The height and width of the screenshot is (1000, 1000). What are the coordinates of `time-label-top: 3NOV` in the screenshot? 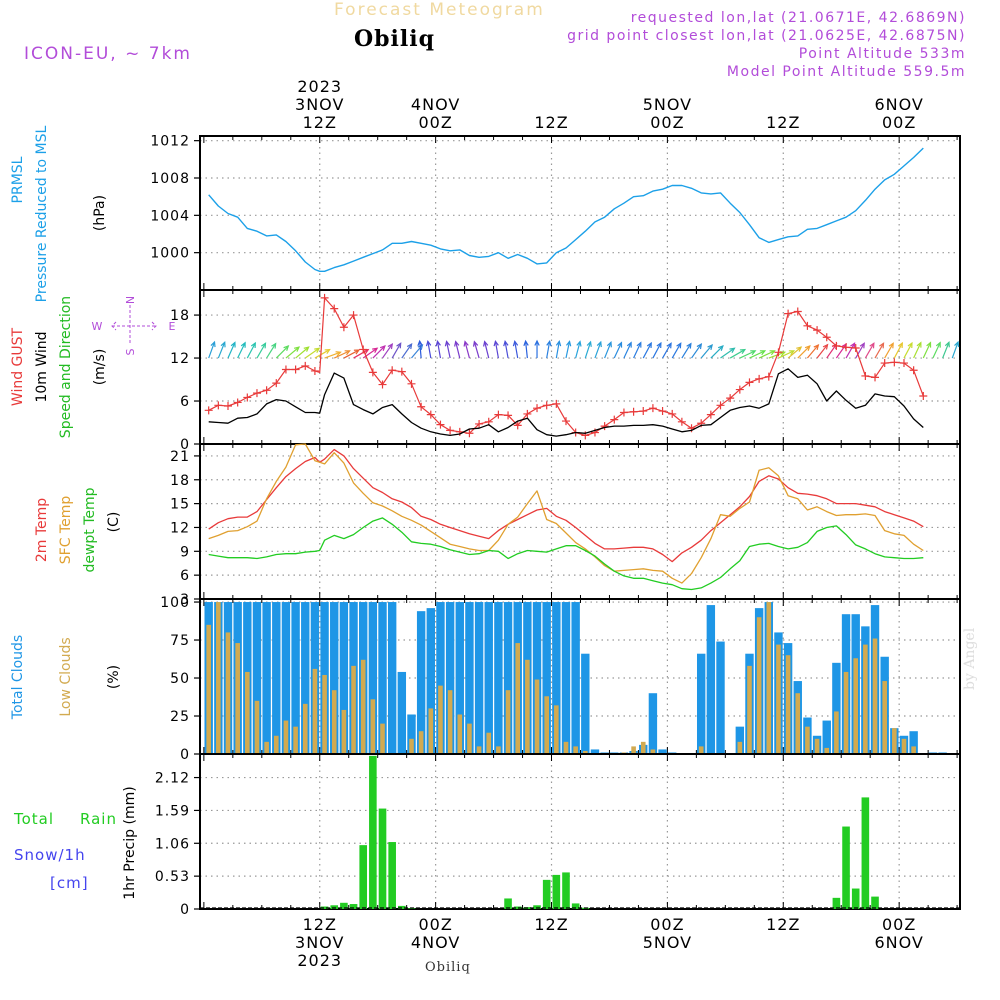 It's located at (319, 104).